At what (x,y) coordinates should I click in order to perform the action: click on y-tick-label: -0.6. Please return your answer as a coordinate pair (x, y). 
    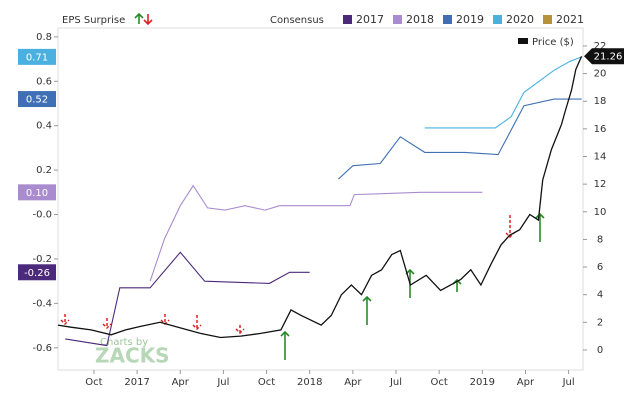
    Looking at the image, I should click on (42, 348).